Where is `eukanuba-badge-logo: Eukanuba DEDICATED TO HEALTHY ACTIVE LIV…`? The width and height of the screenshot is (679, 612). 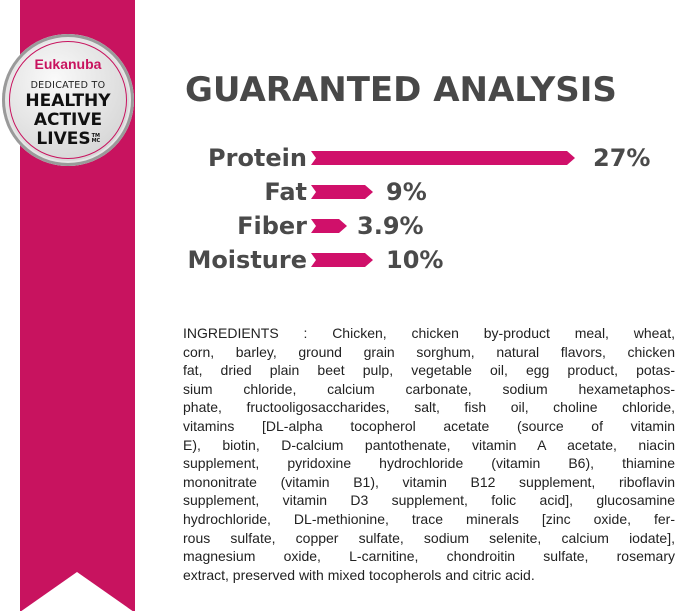 eukanuba-badge-logo: Eukanuba DEDICATED TO HEALTHY ACTIVE LIV… is located at coordinates (68, 100).